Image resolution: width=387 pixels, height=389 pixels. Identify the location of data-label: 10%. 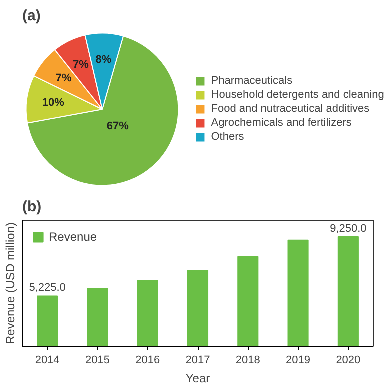
(53, 102).